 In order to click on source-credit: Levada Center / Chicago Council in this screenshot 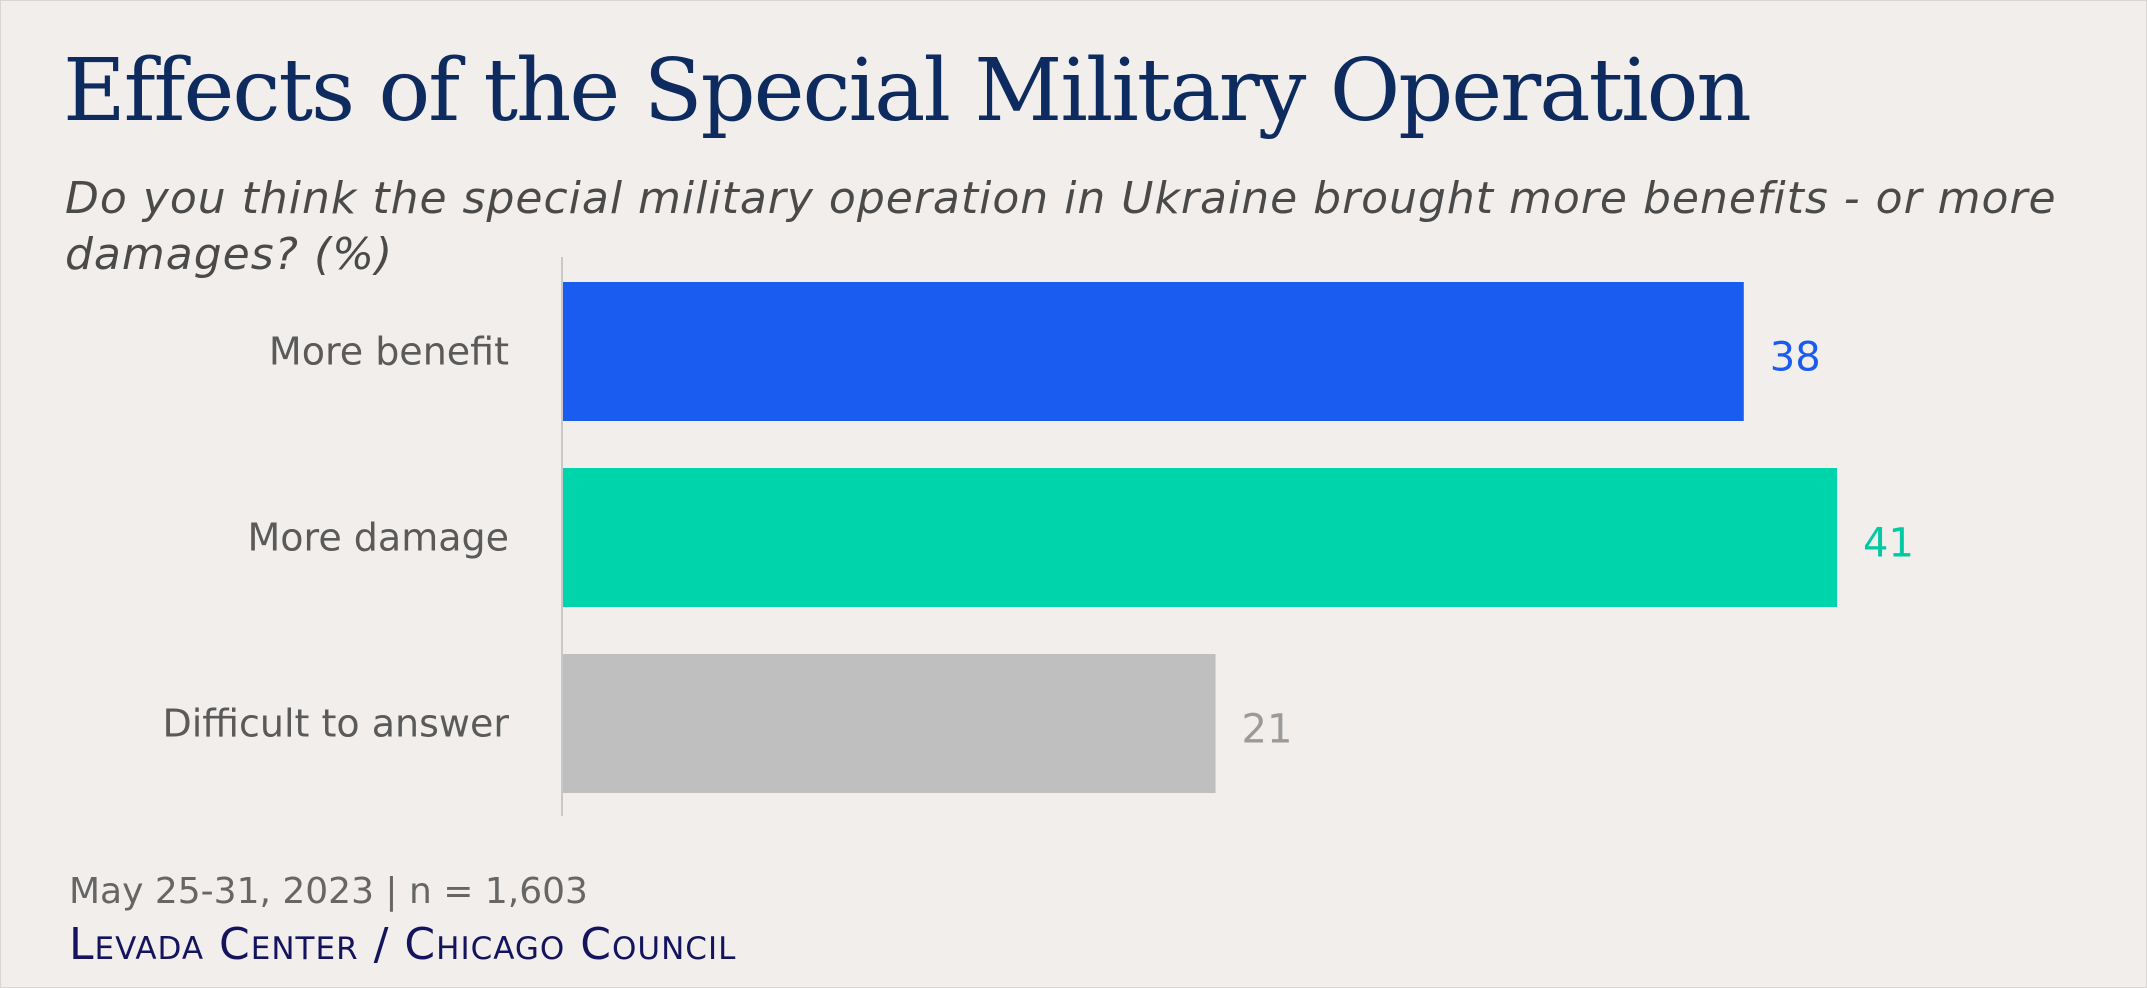, I will do `click(403, 944)`.